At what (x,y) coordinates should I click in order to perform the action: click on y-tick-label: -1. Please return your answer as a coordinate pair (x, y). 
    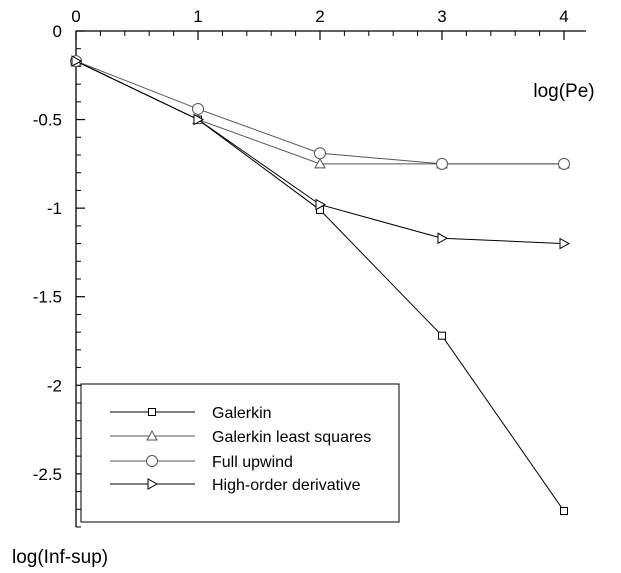
    Looking at the image, I should click on (54, 208).